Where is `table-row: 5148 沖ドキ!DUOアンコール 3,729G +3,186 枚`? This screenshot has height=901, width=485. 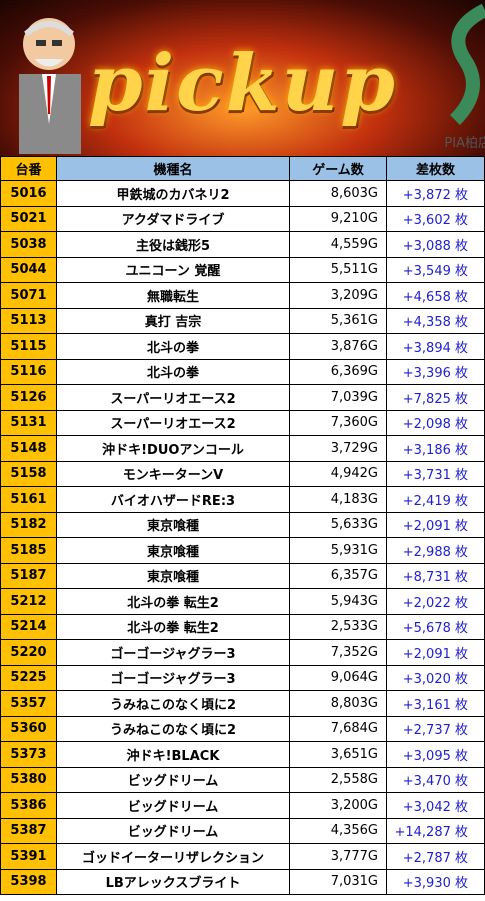
table-row: 5148 沖ドキ!DUOアンコール 3,729G +3,186 枚 is located at coordinates (242, 449).